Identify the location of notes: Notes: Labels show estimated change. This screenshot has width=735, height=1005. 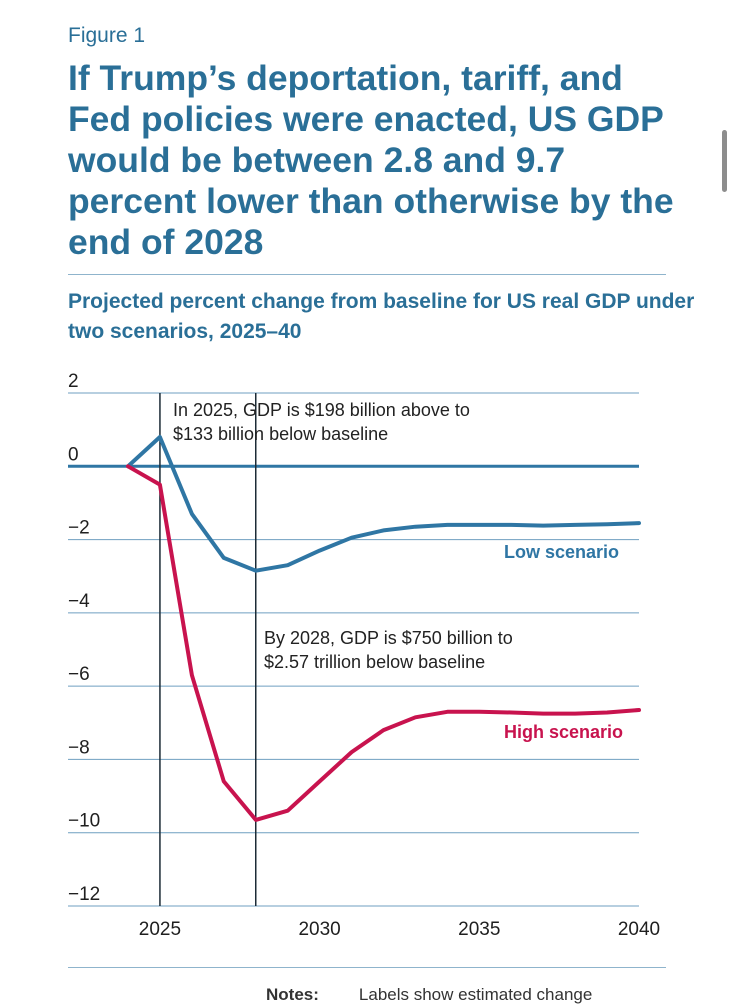
(429, 995).